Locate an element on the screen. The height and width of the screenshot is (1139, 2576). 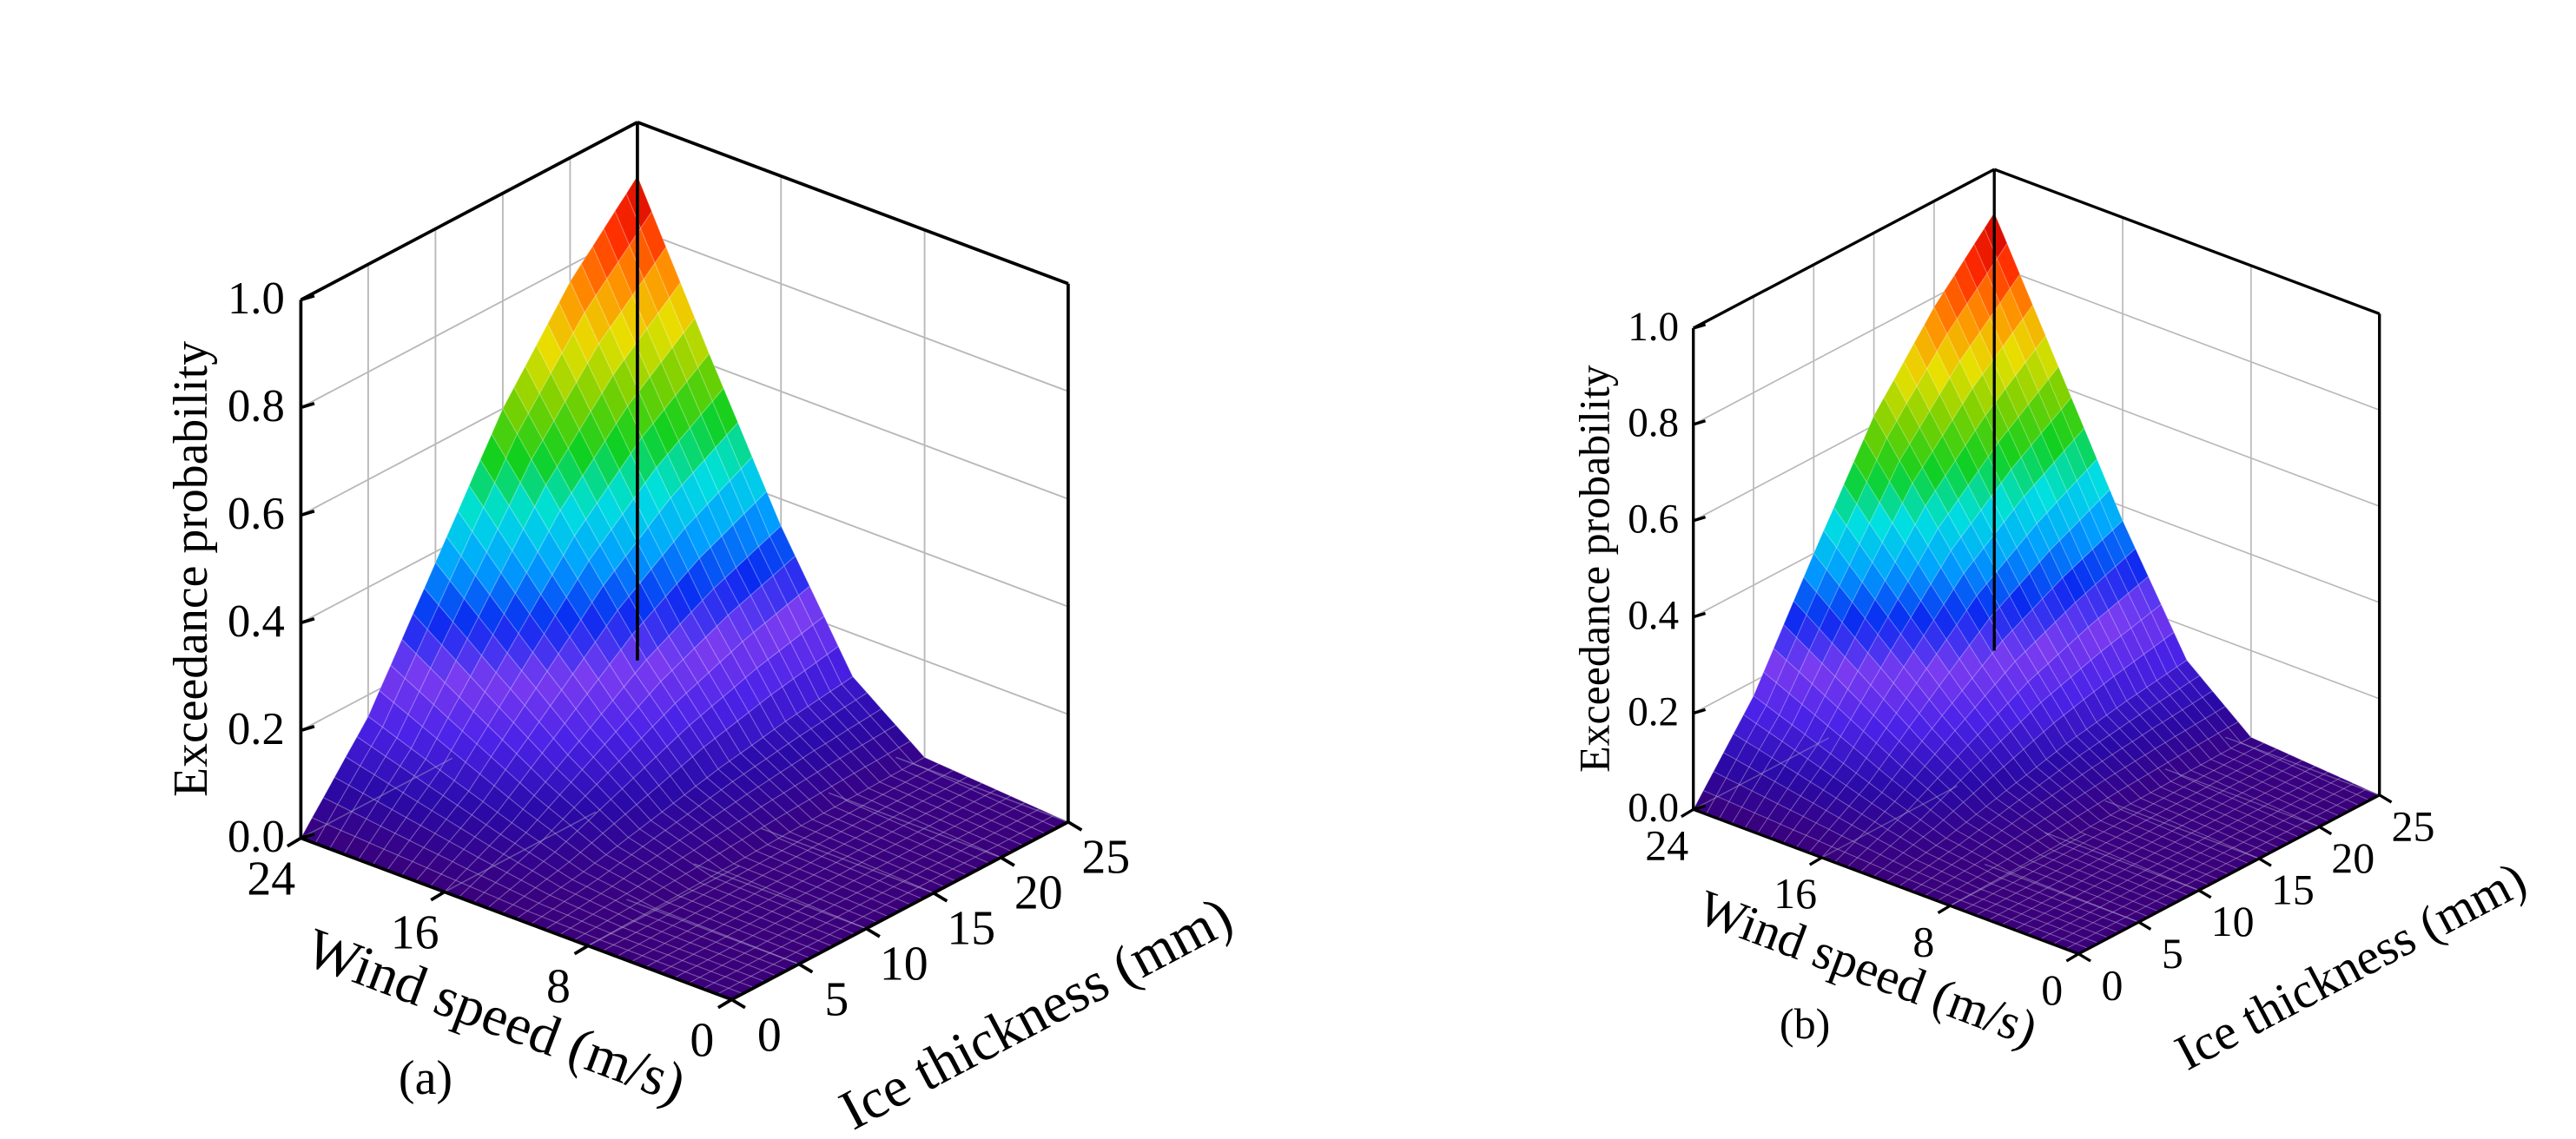
z-tick-label: 0.0 is located at coordinates (1653, 809).